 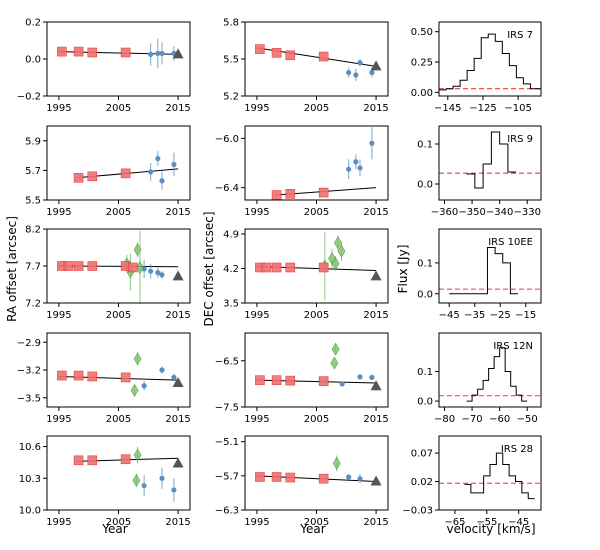 I want to click on xtick-label: −360, so click(x=444, y=212).